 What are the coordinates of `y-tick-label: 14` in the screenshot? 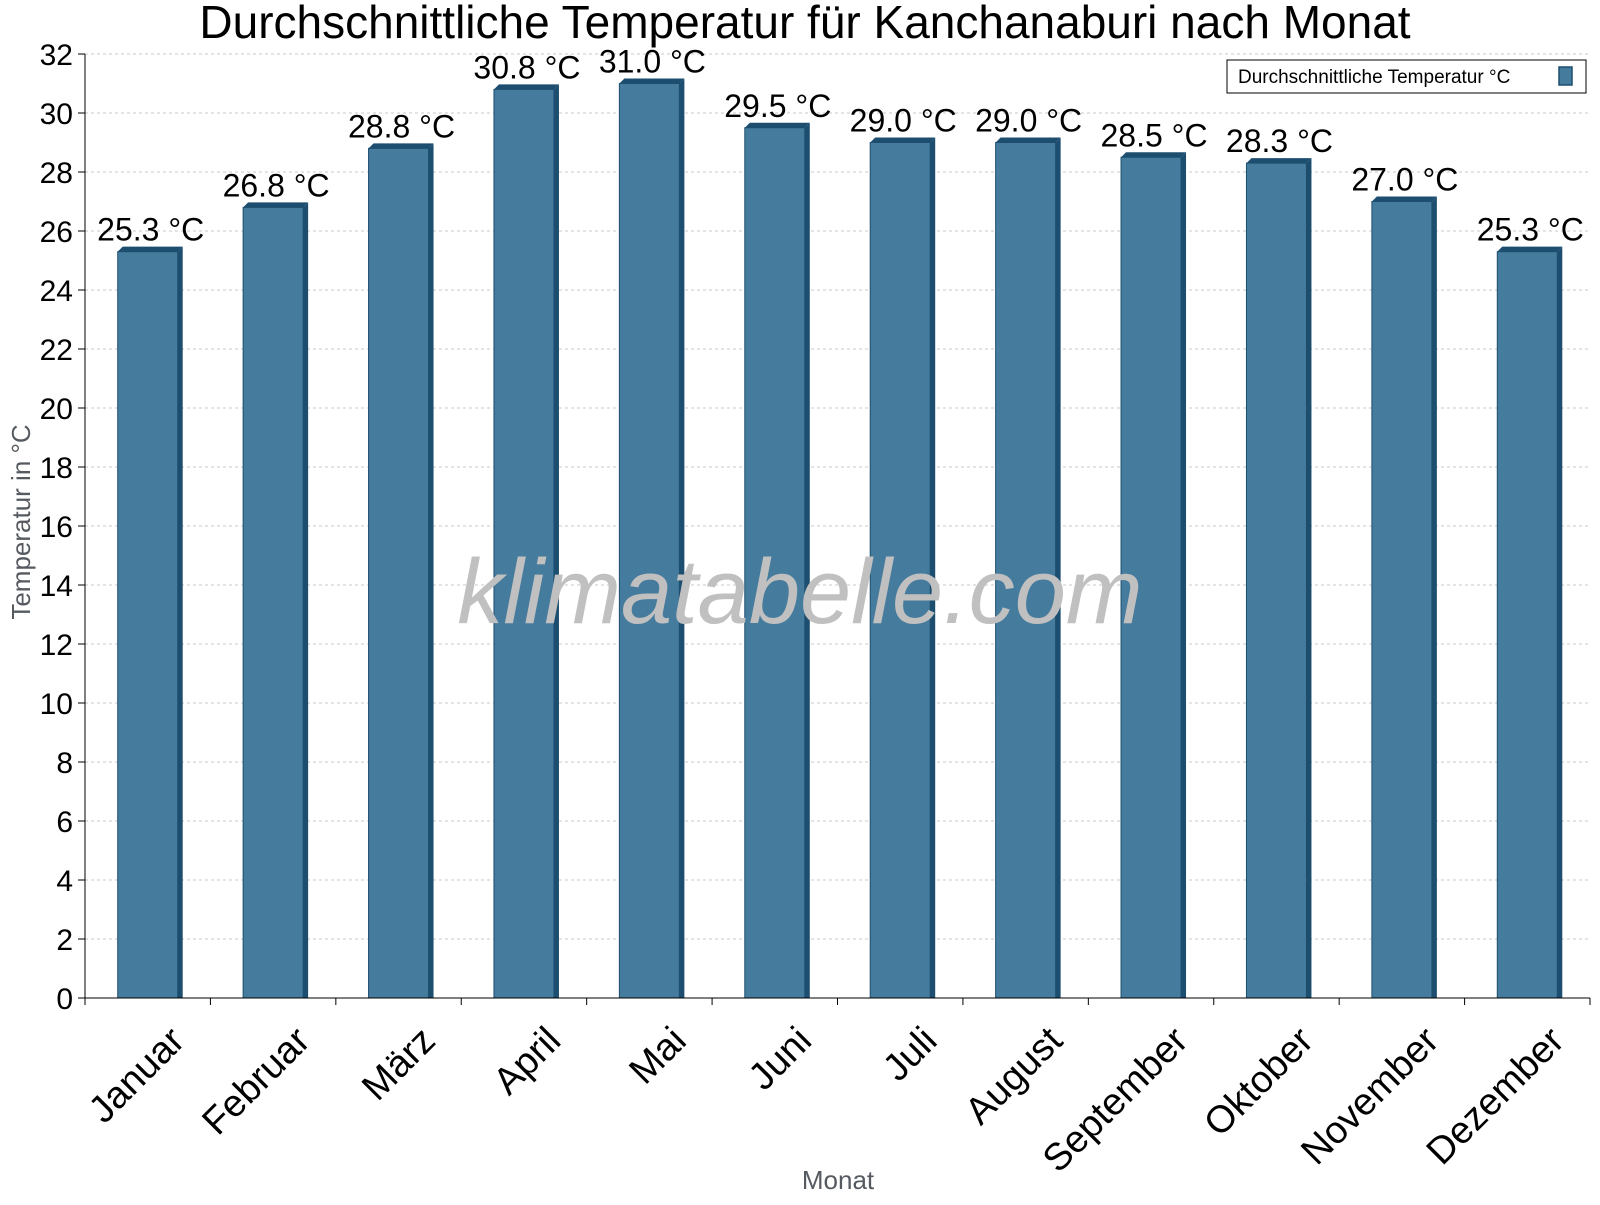 It's located at (56, 586).